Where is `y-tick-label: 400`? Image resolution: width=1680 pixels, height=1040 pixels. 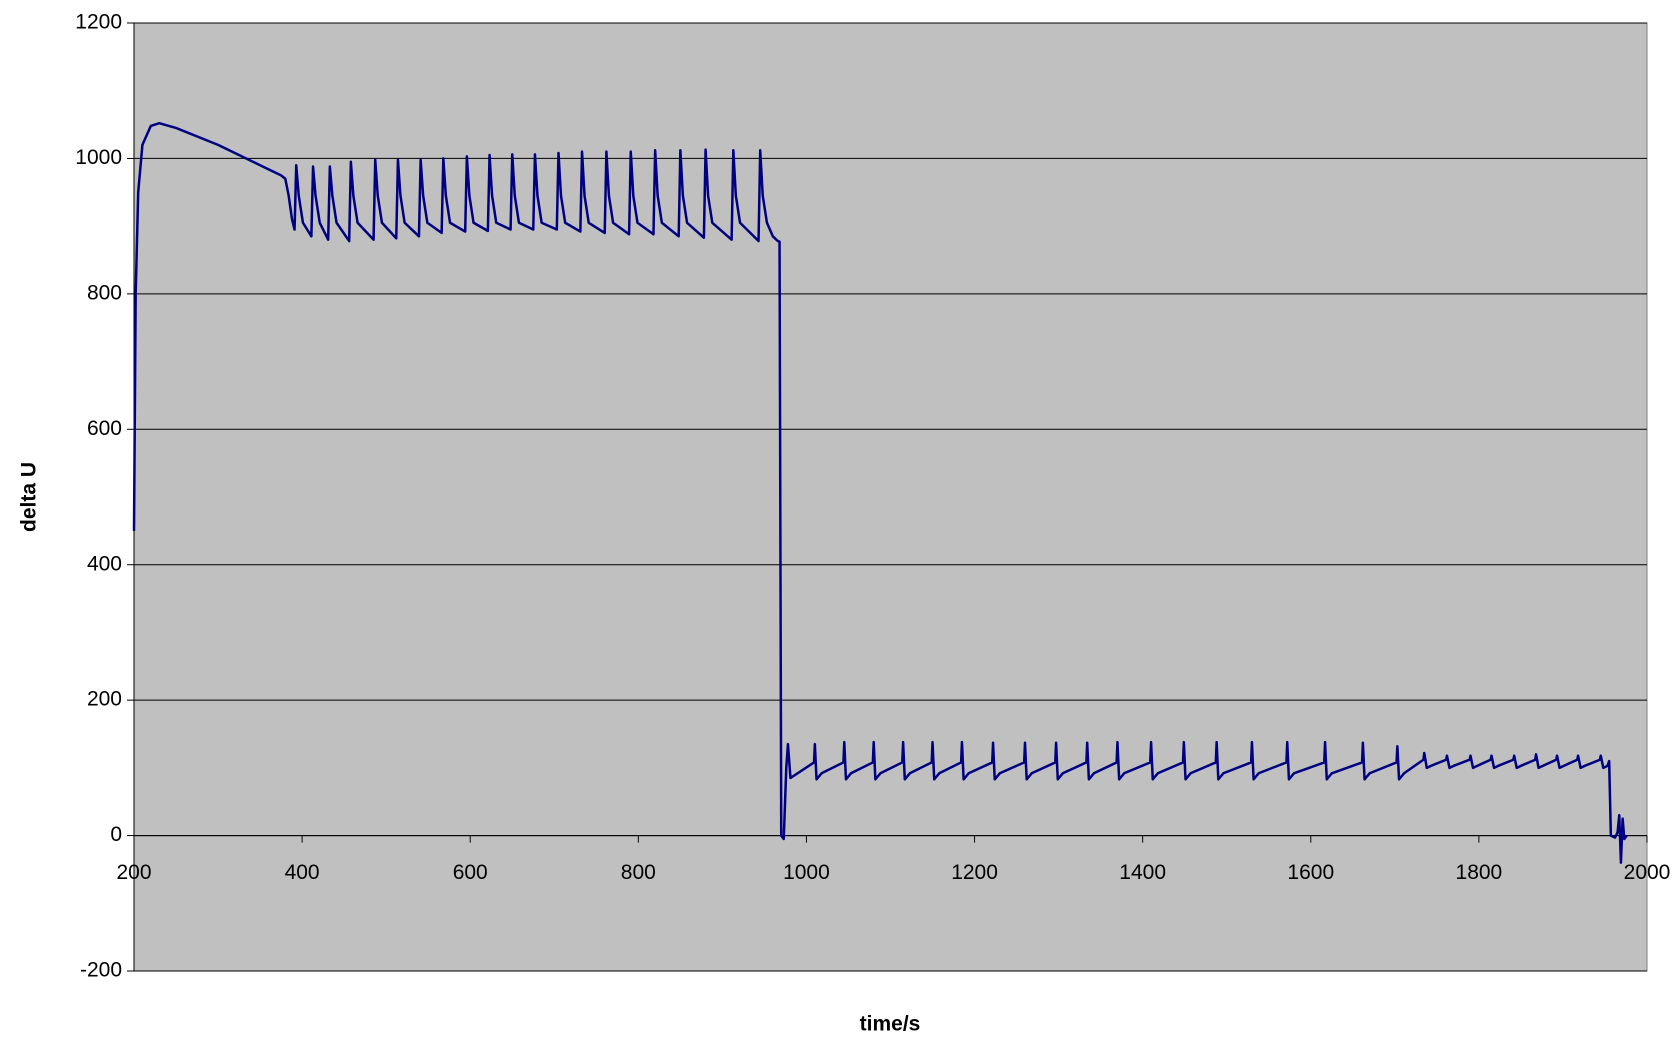 y-tick-label: 400 is located at coordinates (104, 563).